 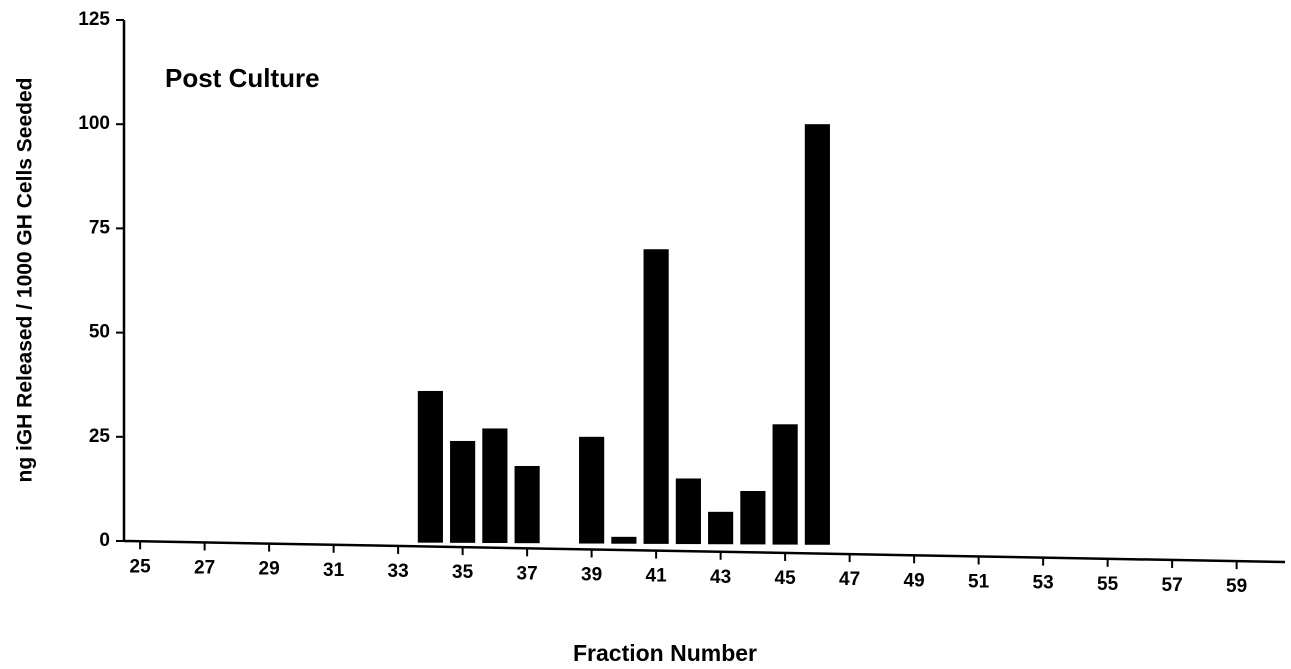 I want to click on y-tick-label: 25, so click(x=100, y=436).